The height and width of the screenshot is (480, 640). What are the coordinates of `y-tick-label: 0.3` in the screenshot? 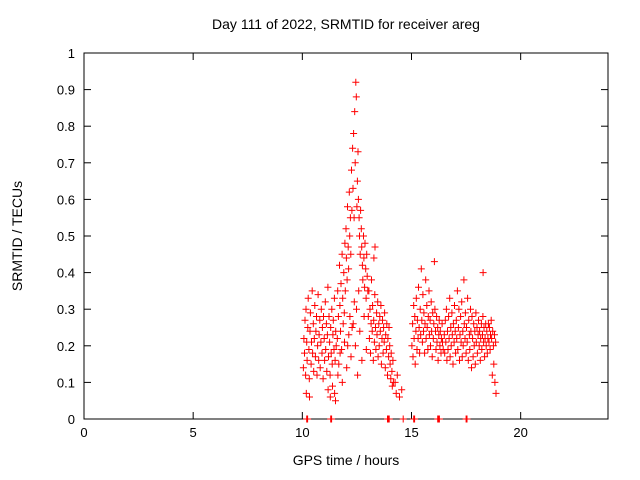 It's located at (66, 309).